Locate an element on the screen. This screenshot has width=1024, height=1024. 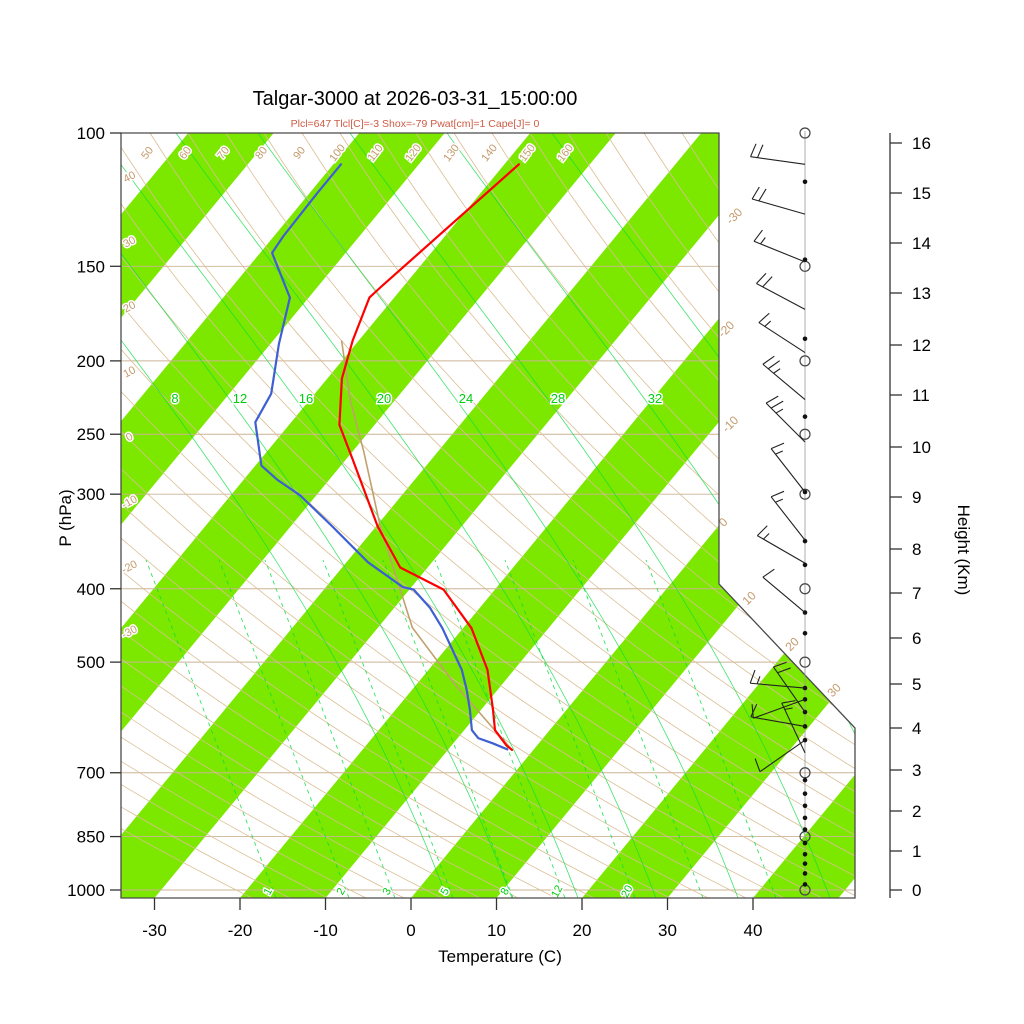
svg-text: 7 is located at coordinates (916, 593).